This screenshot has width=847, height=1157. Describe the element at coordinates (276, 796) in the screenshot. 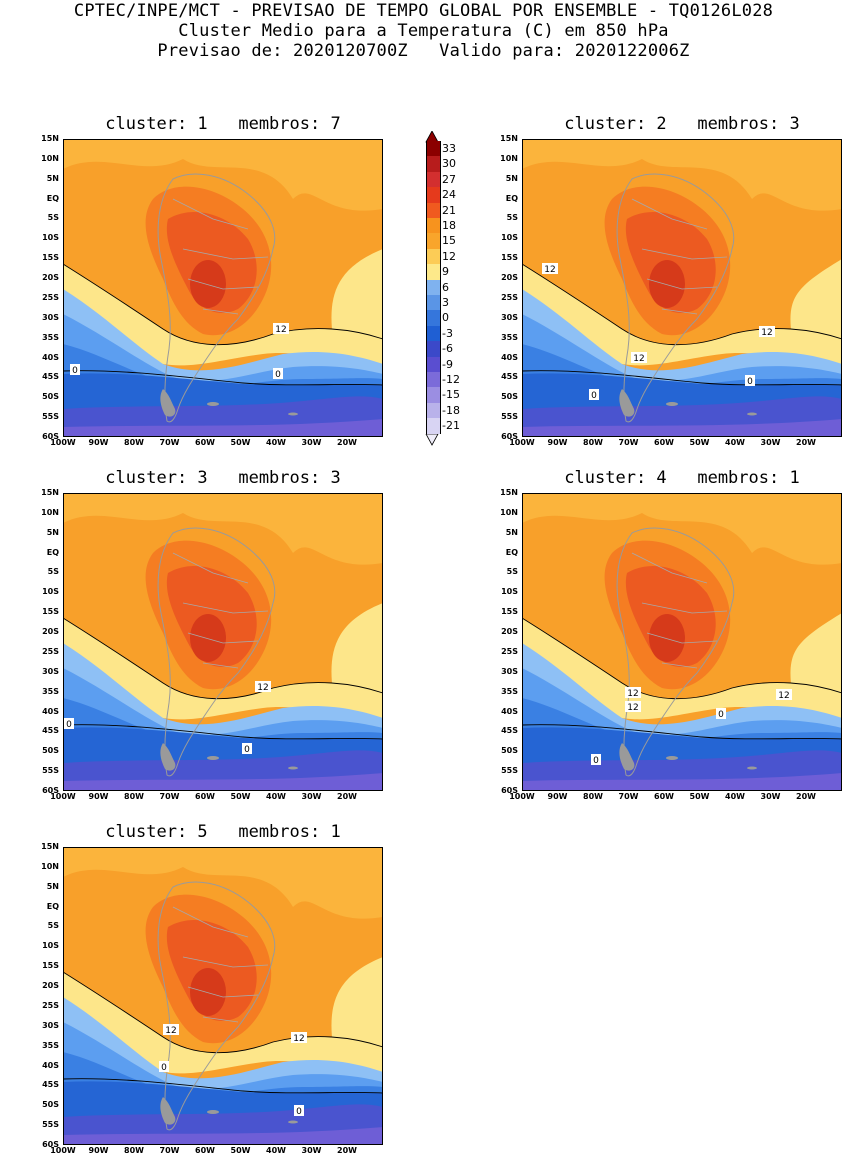

I see `longitude-tick-label: 40W` at that location.